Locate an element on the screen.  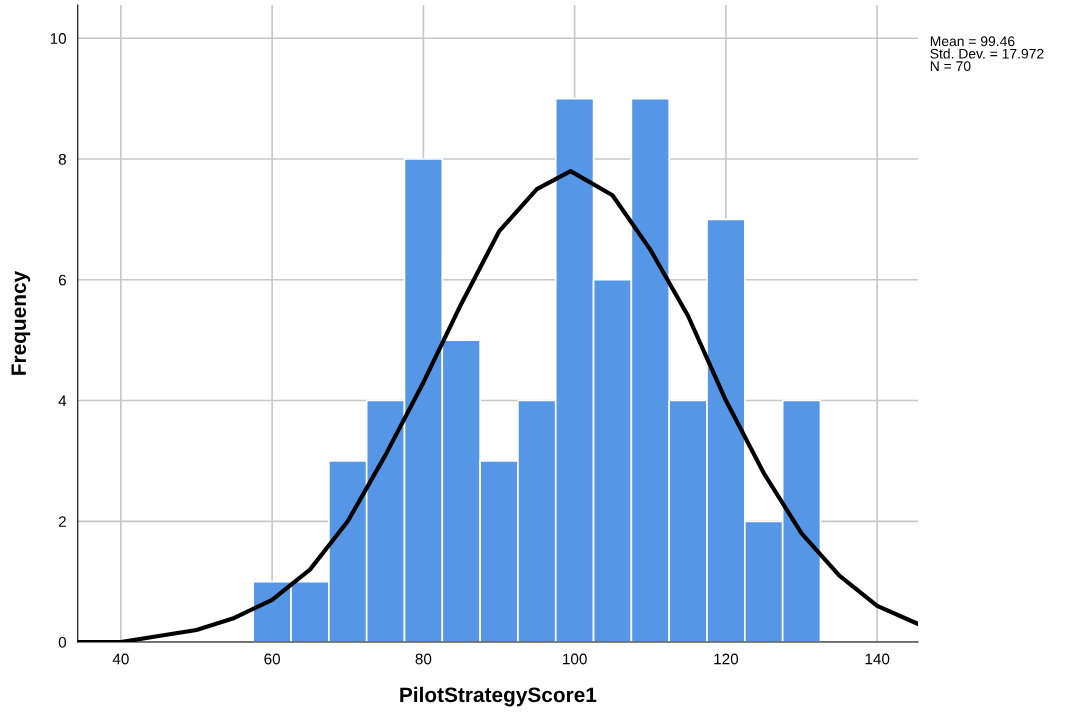
x-tick-label: 120 is located at coordinates (726, 659).